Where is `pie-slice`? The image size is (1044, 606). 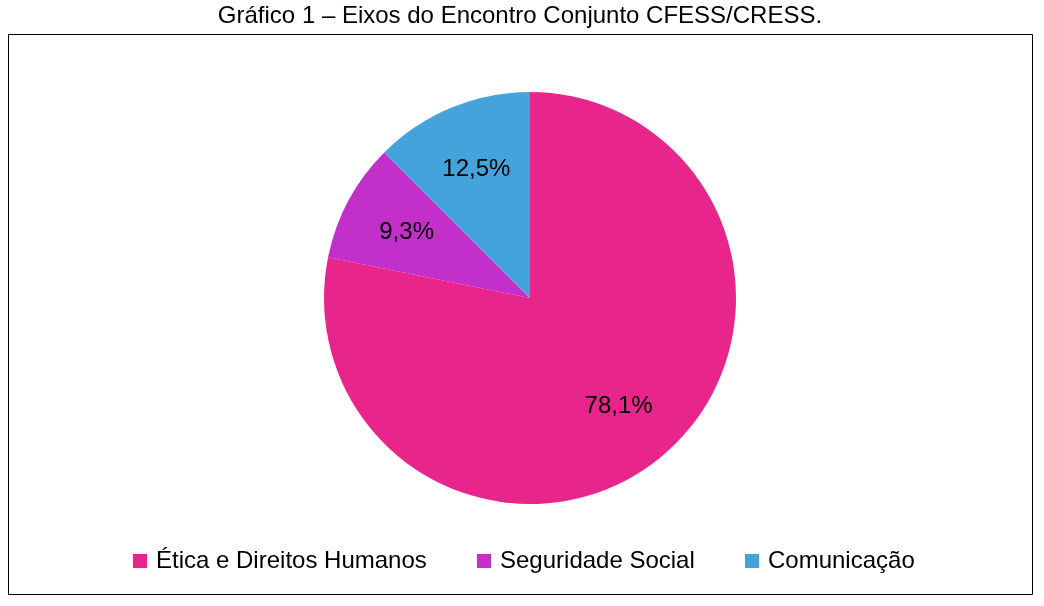
pie-slice is located at coordinates (429, 225).